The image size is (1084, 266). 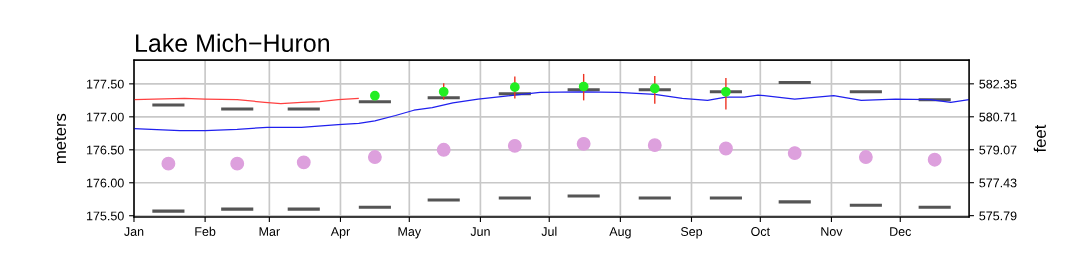 What do you see at coordinates (410, 233) in the screenshot?
I see `x-tick-label: May` at bounding box center [410, 233].